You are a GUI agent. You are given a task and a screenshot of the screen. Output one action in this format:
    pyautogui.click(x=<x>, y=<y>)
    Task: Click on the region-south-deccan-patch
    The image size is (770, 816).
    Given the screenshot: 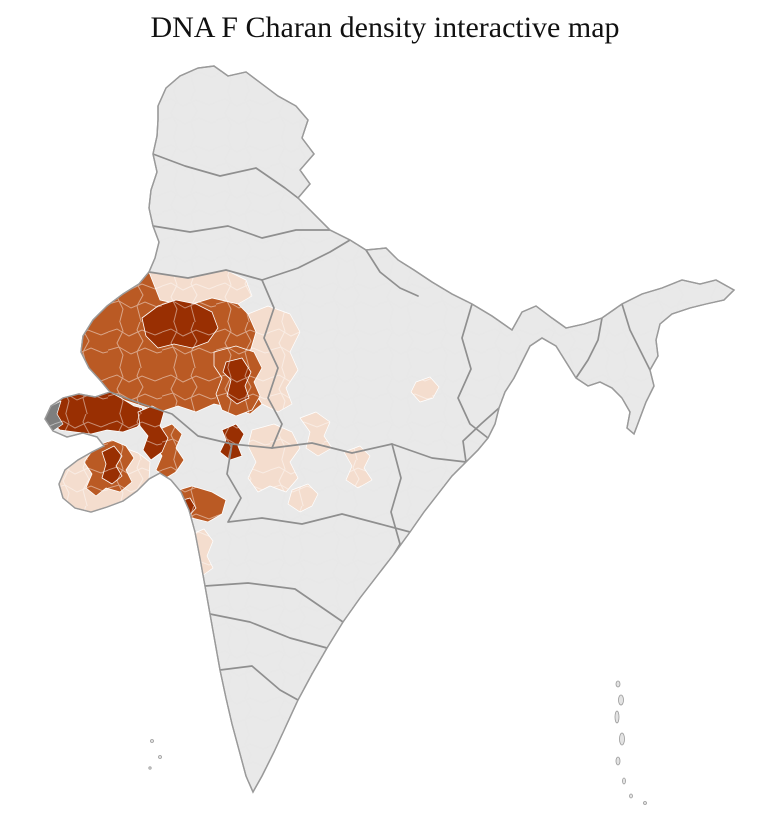 What is the action you would take?
    pyautogui.click(x=327, y=684)
    